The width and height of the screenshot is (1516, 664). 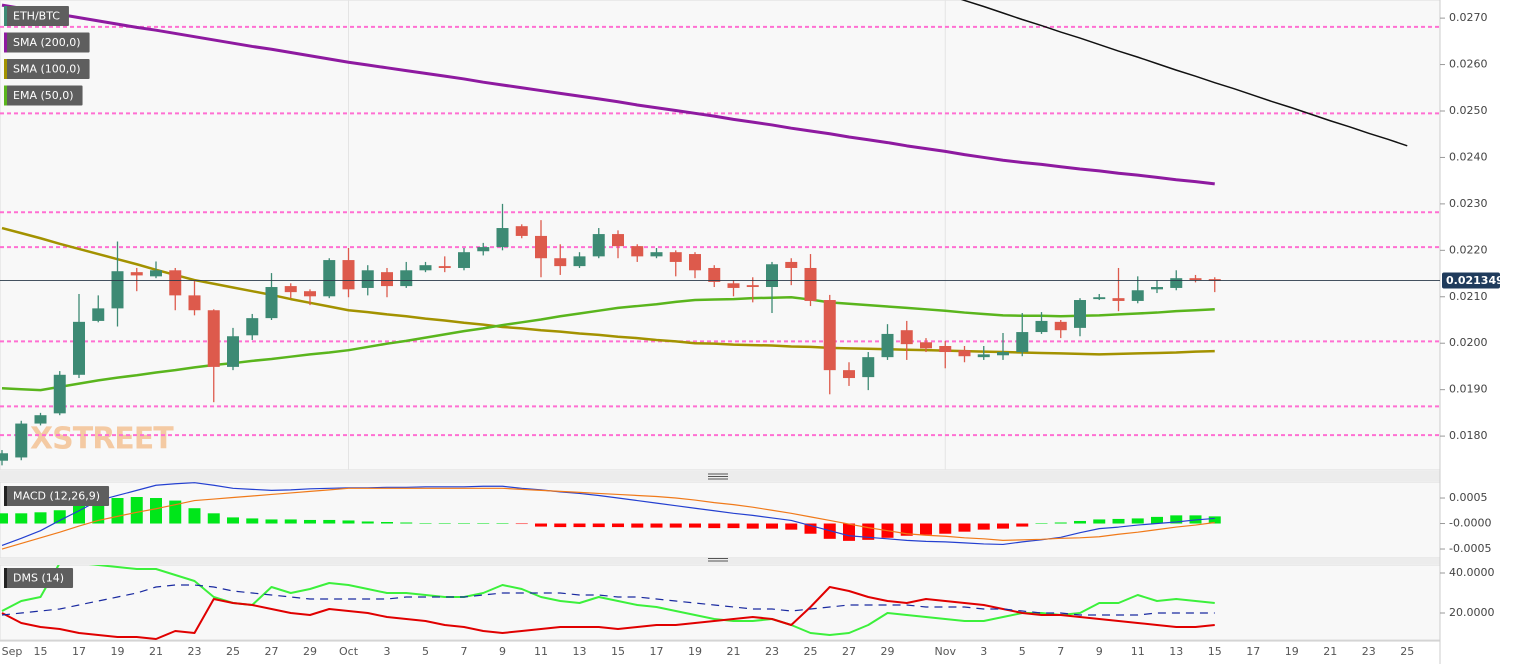 I want to click on watermark: XSTREET, so click(x=102, y=439).